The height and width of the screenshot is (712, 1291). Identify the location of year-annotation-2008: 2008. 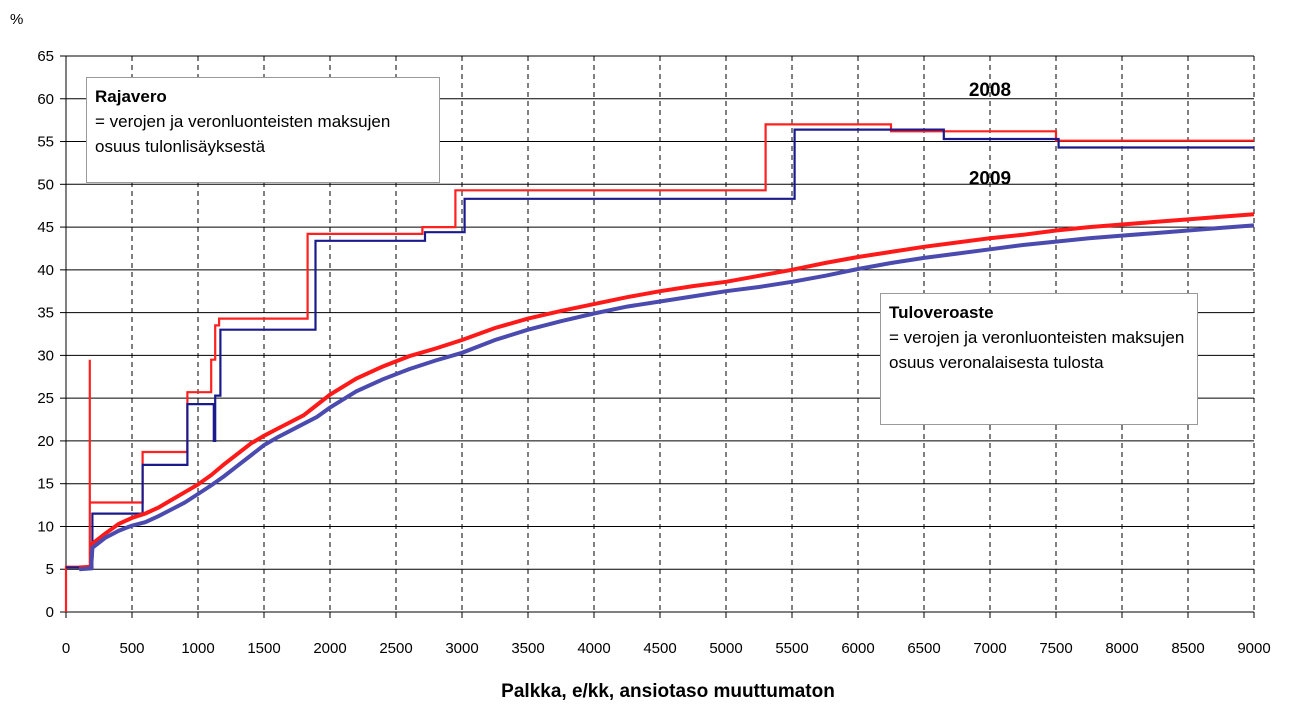
(990, 90).